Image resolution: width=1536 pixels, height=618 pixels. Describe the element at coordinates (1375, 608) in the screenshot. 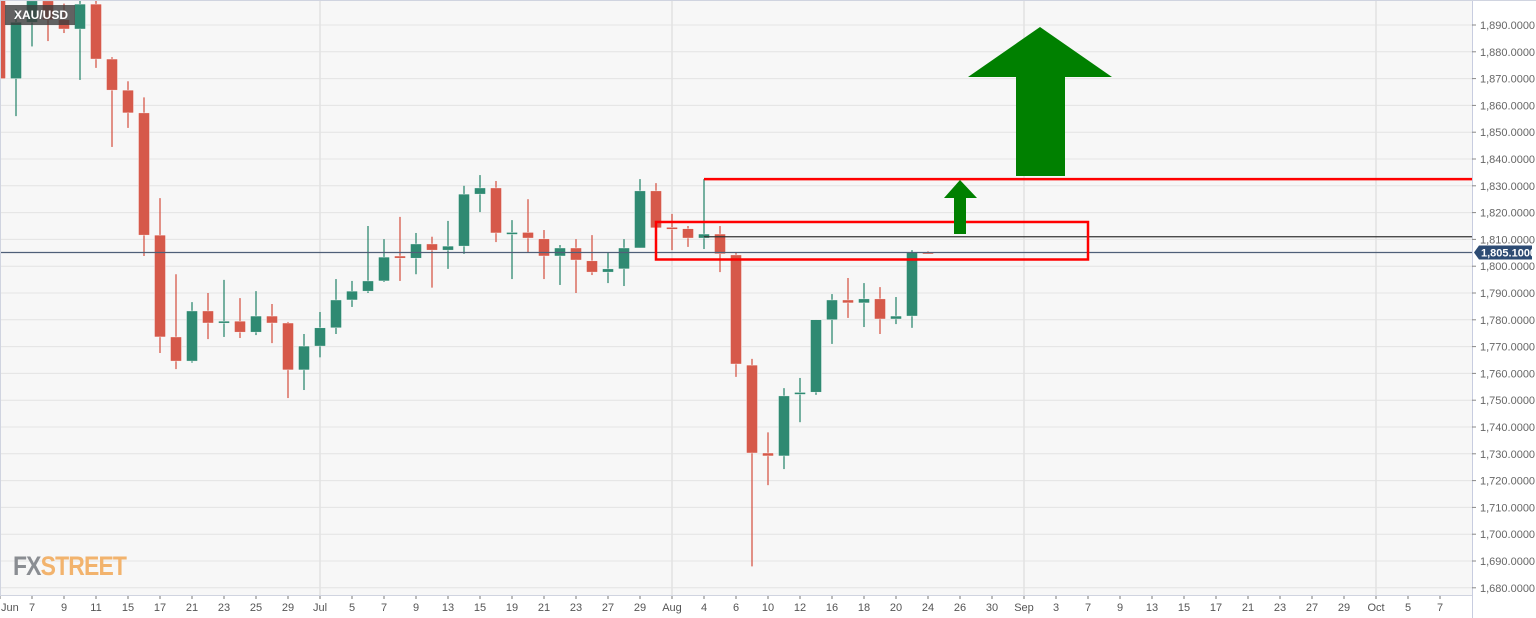

I see `x-tick-label: Oct` at that location.